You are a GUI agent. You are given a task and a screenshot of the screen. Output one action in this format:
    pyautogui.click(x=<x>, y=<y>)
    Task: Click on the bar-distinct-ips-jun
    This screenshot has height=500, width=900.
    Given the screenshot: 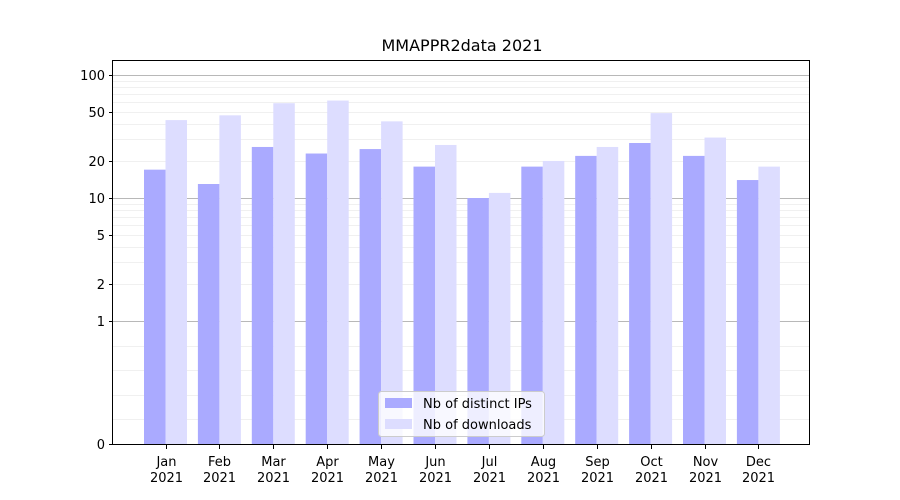 What is the action you would take?
    pyautogui.click(x=424, y=305)
    